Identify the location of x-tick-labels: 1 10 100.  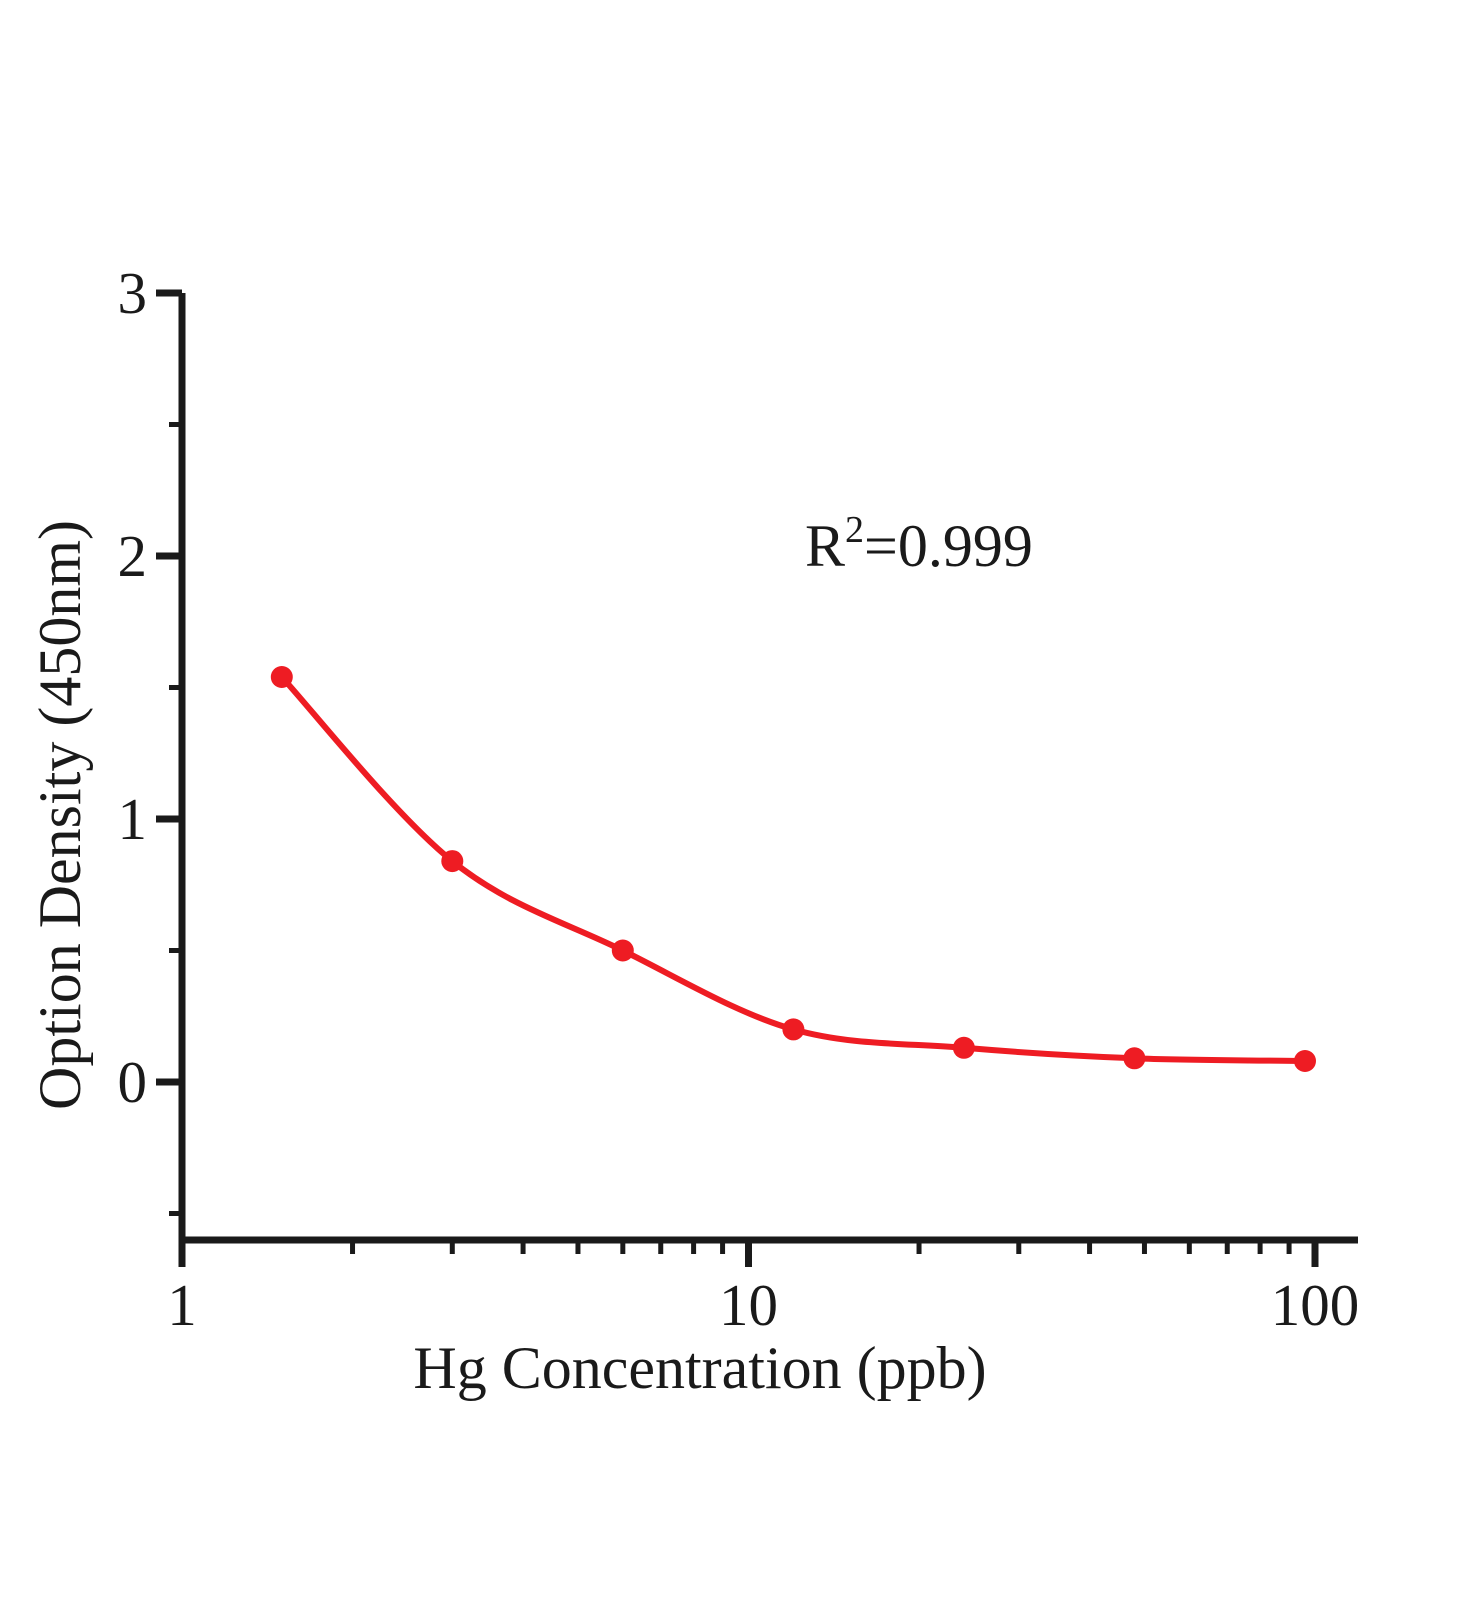
(763, 1305).